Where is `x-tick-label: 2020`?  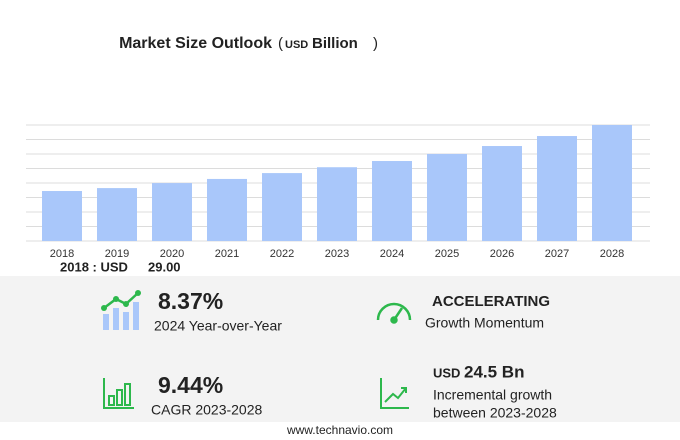
x-tick-label: 2020 is located at coordinates (172, 254).